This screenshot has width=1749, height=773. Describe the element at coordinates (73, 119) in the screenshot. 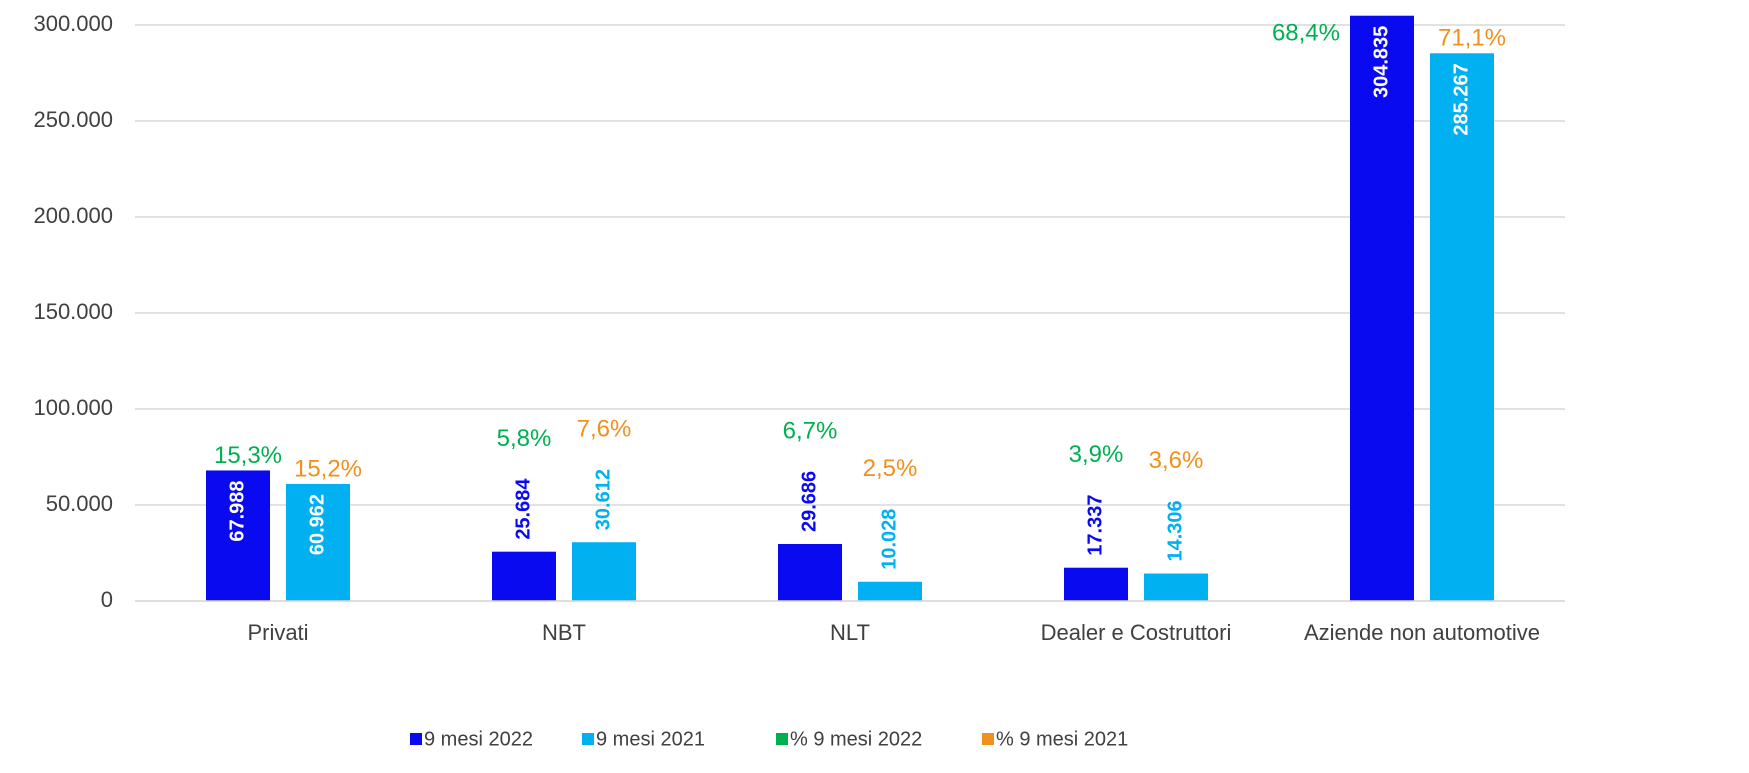

I see `y-tick-label: 250.000` at that location.